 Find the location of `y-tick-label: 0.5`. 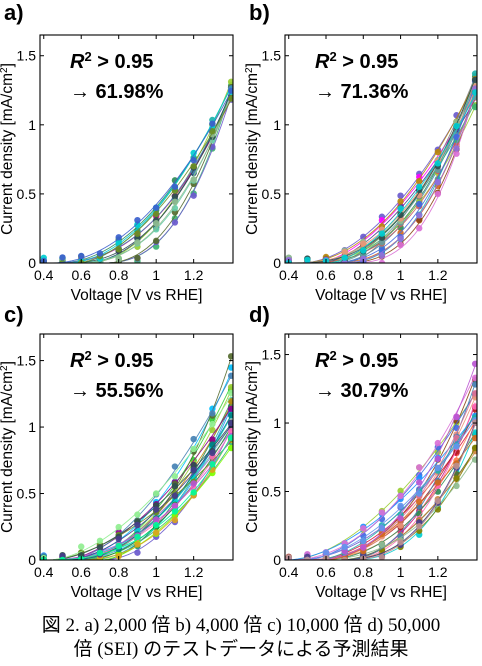

y-tick-label: 0.5 is located at coordinates (272, 492).